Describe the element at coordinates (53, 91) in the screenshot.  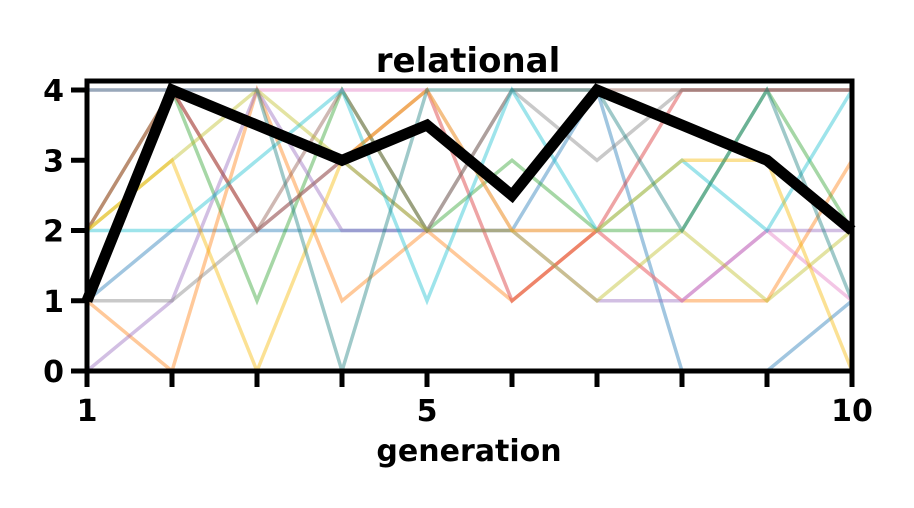
I see `y-tick-label: 4` at that location.